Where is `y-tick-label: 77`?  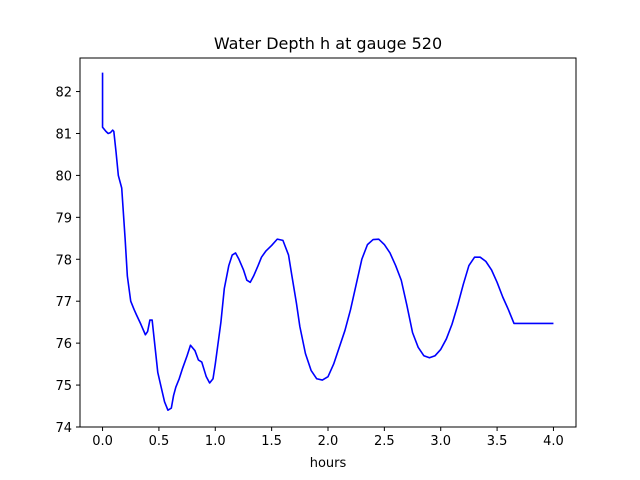 y-tick-label: 77 is located at coordinates (63, 302).